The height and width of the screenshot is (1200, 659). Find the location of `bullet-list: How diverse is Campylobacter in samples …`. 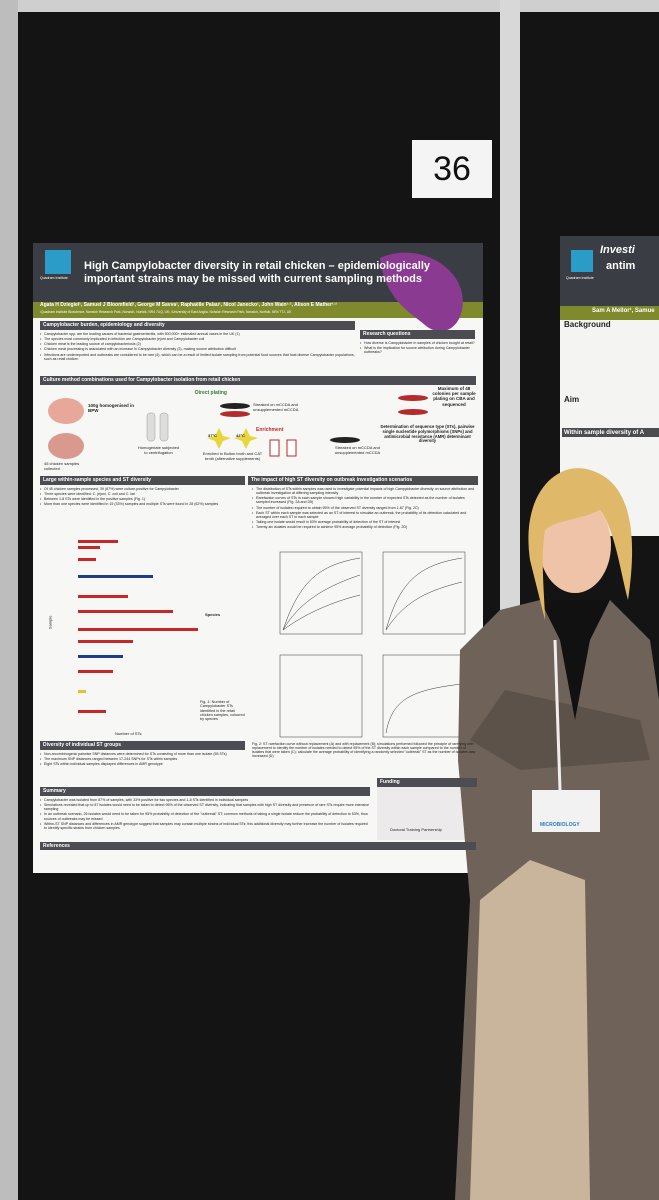

bullet-list: How diverse is Campylobacter in samples … is located at coordinates (417, 348).